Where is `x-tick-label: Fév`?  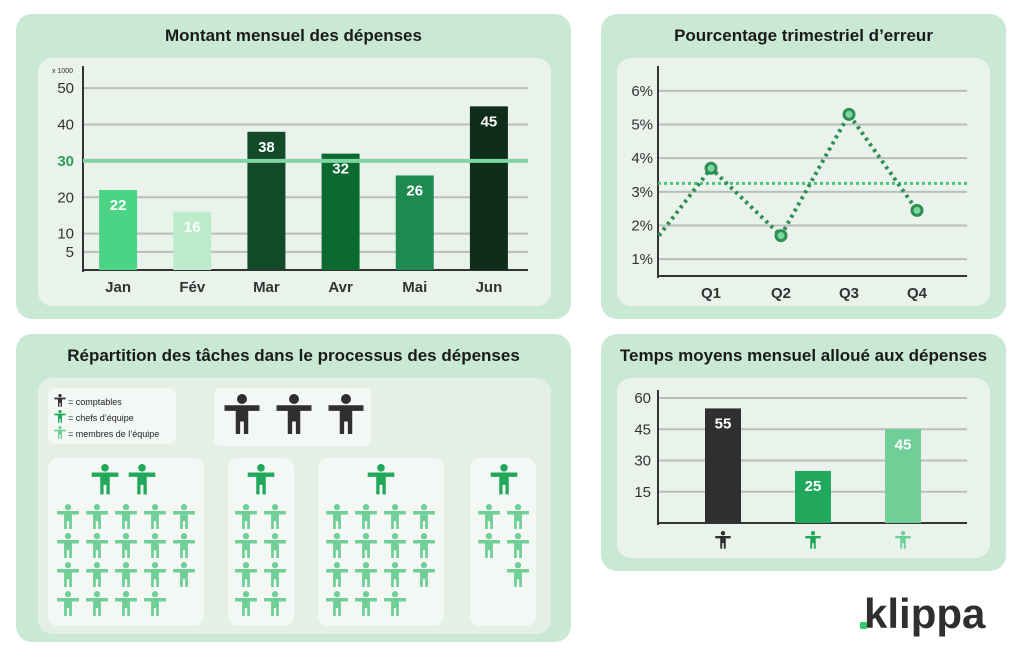 x-tick-label: Fév is located at coordinates (192, 287).